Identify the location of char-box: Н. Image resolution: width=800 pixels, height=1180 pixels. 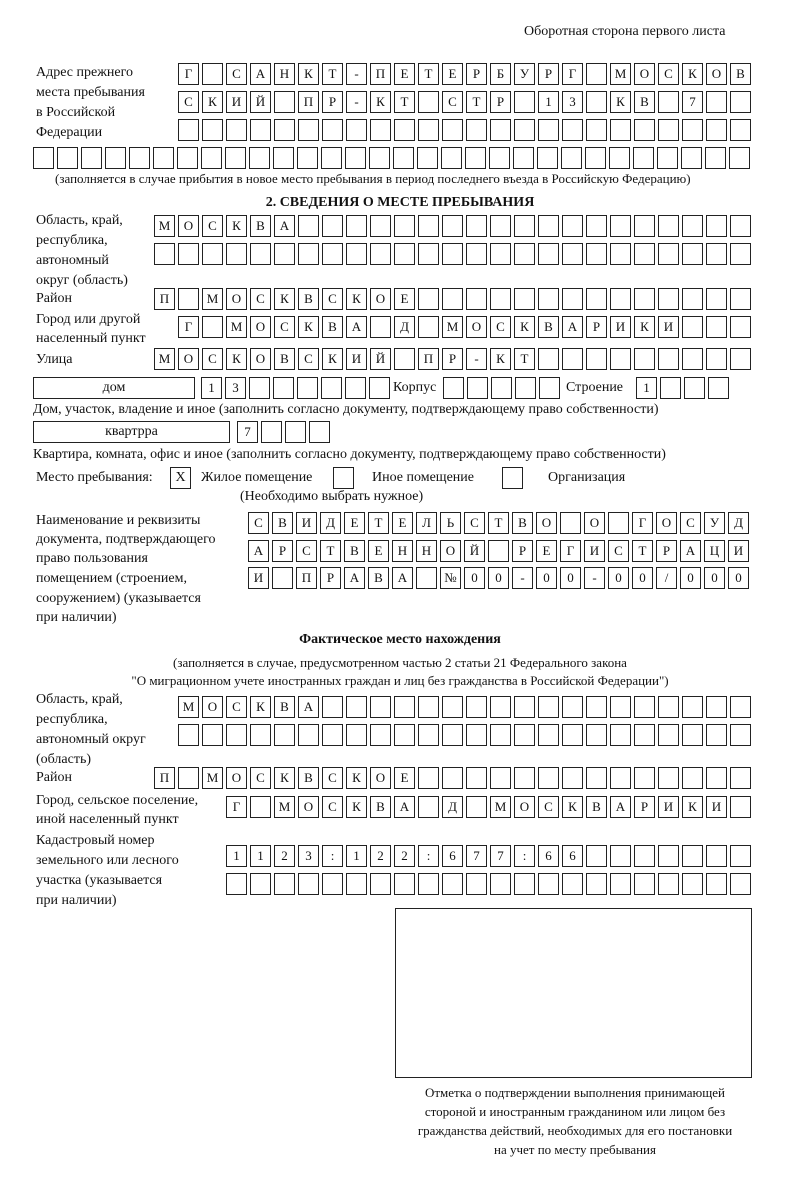
(402, 551).